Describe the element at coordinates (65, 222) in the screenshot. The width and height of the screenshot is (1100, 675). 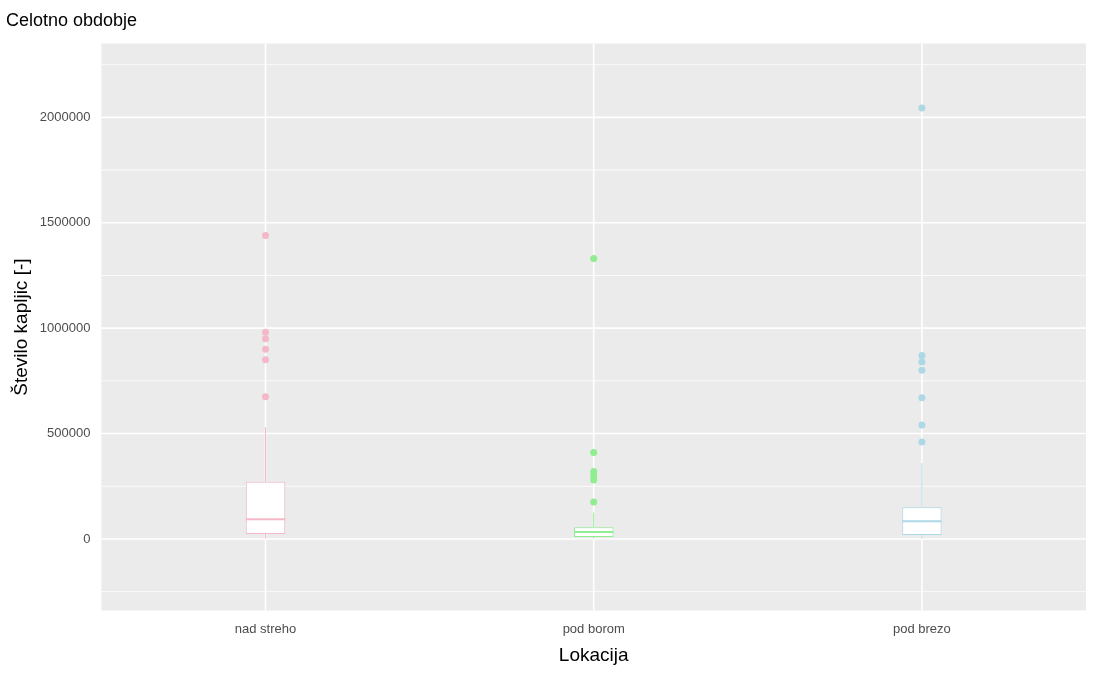
I see `y-tick-label: 1500000` at that location.